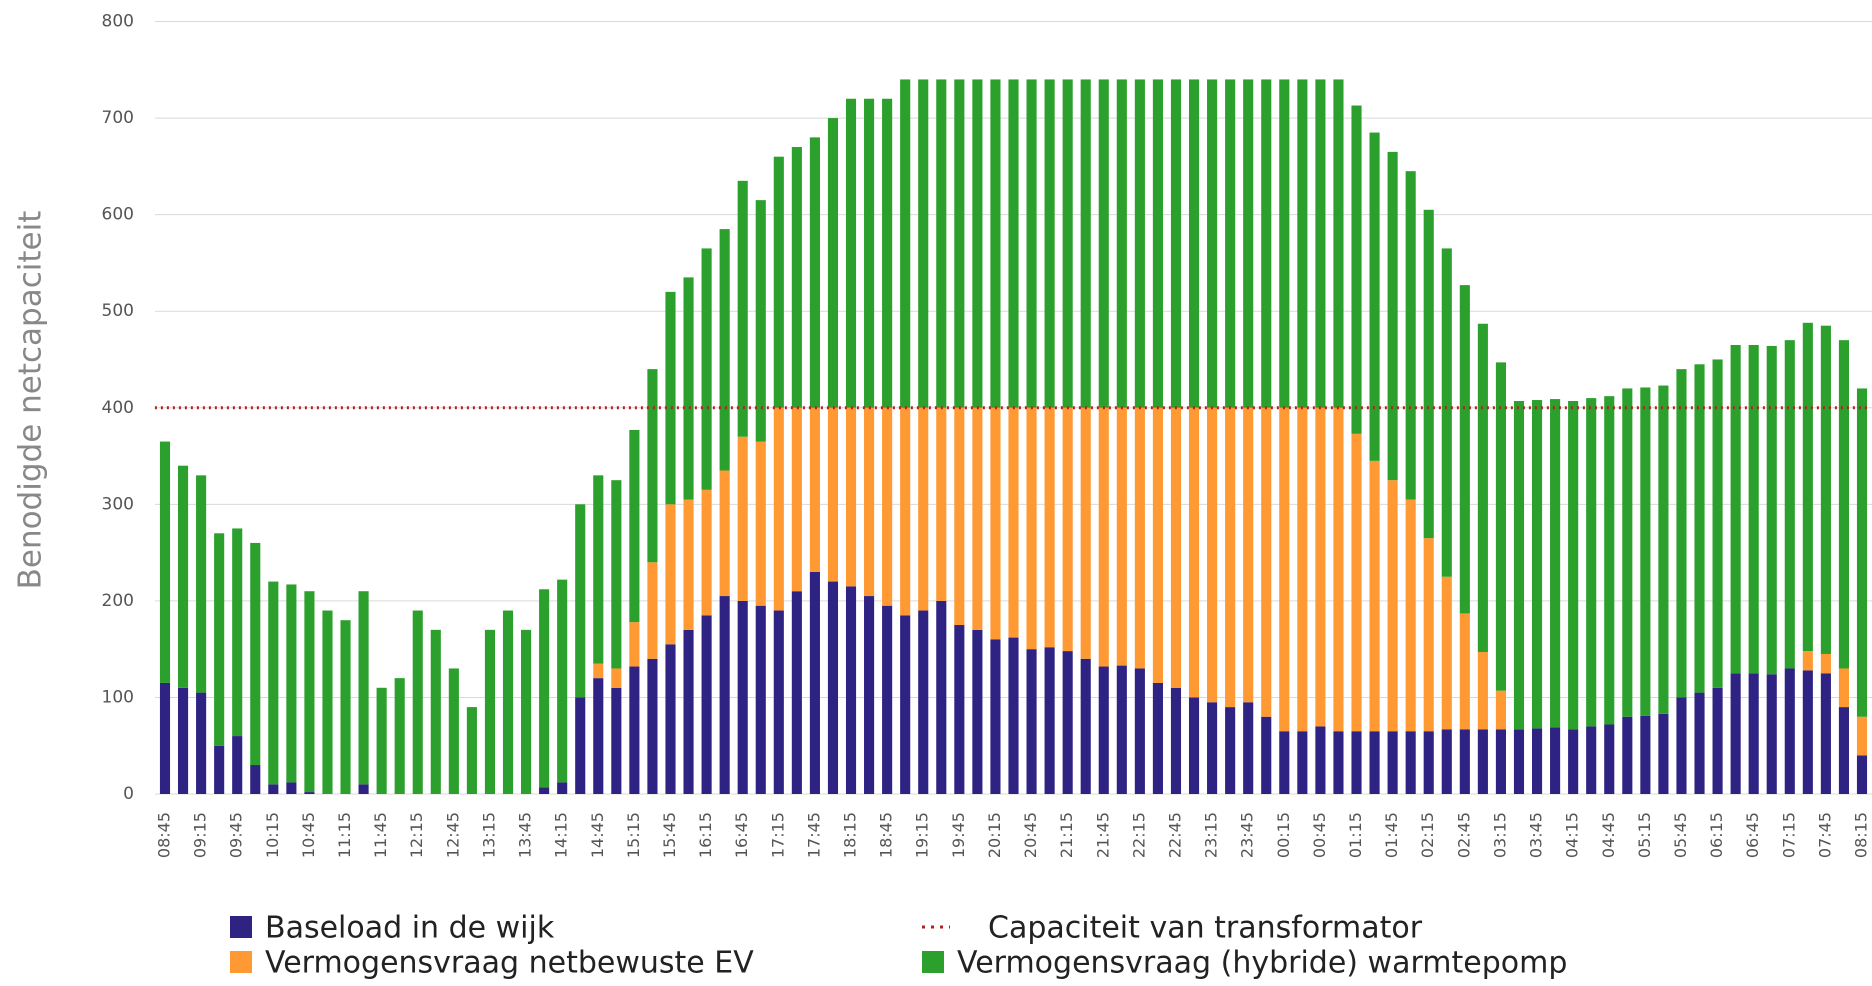  I want to click on x-tick-label: 09:15, so click(200, 835).